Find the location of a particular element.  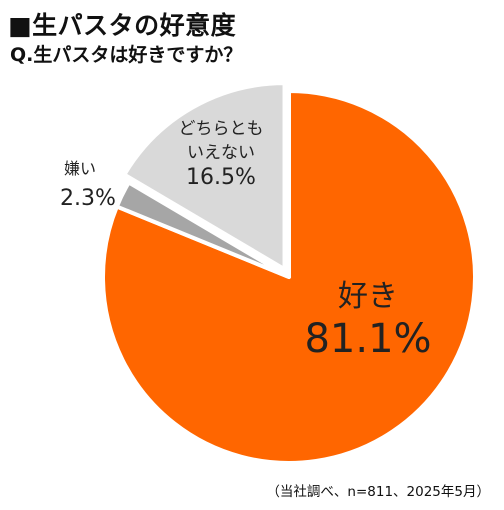

chart-question: Q.生パスタは好きですか？ is located at coordinates (126, 55).